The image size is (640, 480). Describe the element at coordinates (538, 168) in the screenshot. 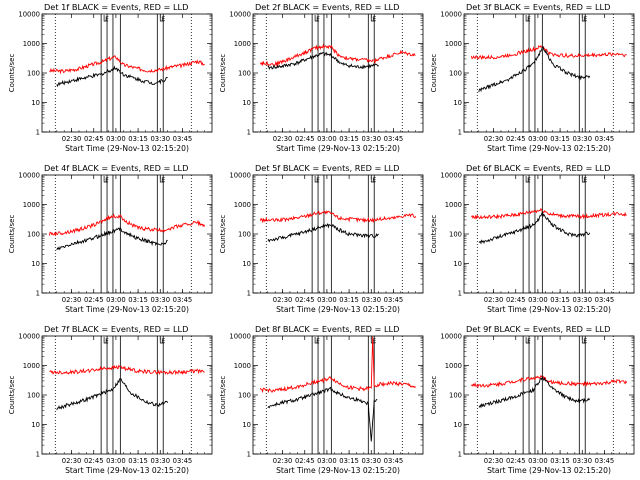

I see `chart-title: Det 6f BLACK = Events, RED = LLD` at that location.